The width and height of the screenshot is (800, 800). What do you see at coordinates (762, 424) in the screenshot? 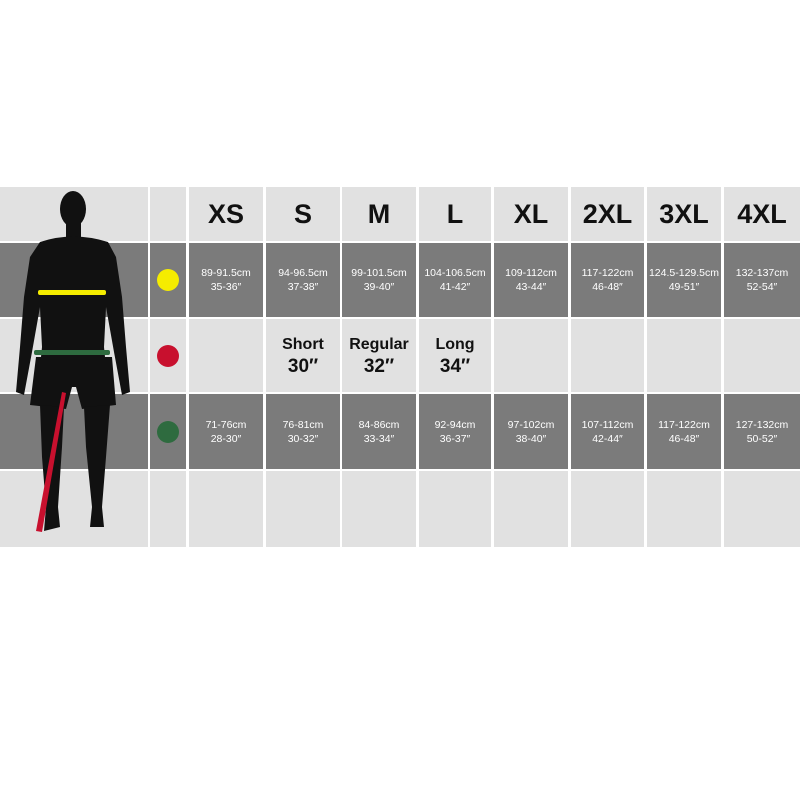
I see `waist-cm: 127-132cm` at bounding box center [762, 424].